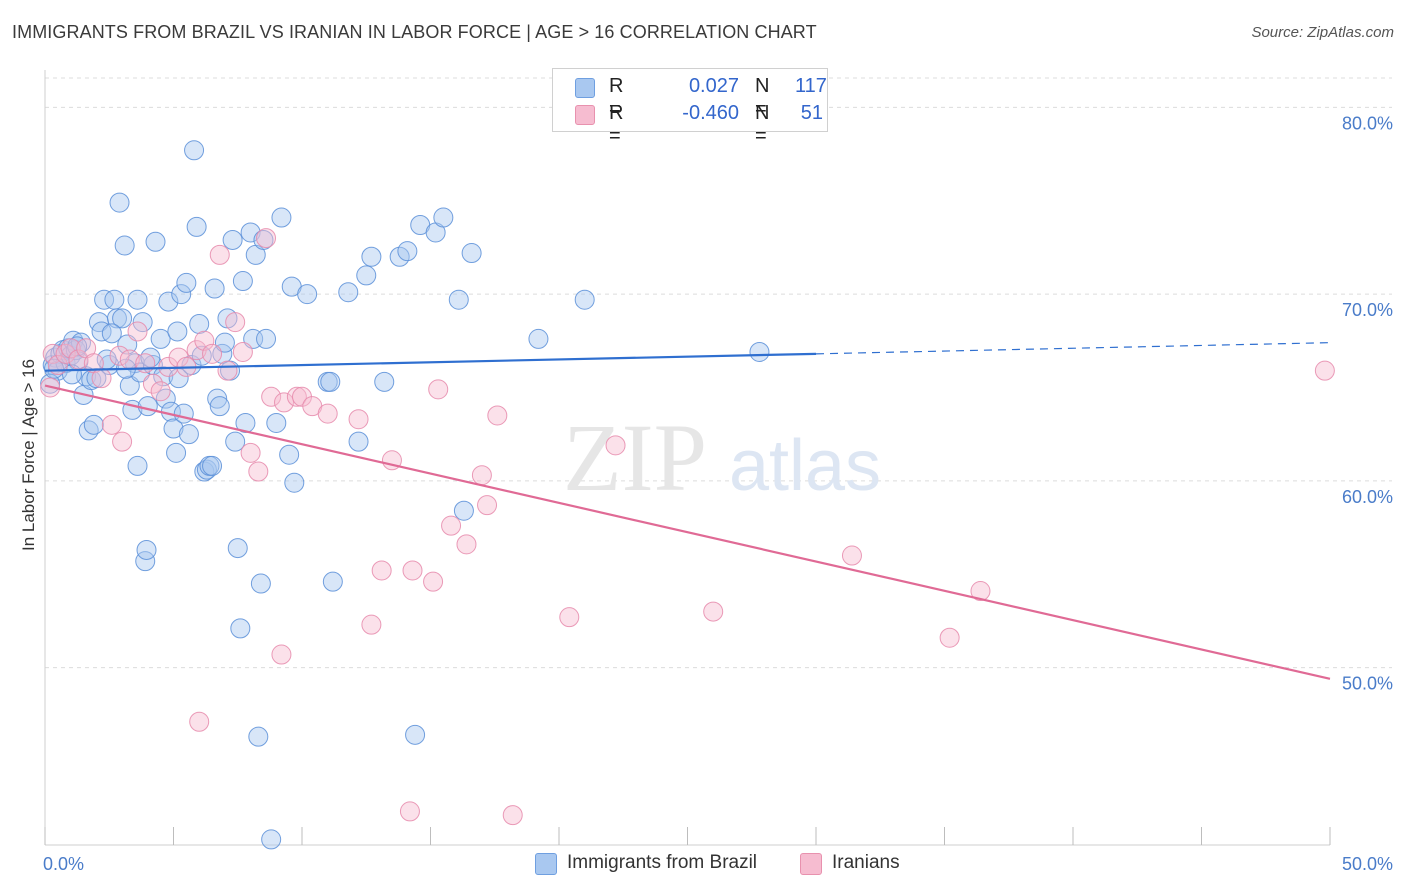 This screenshot has height=892, width=1406. I want to click on x-tick-label: 0.0%, so click(63, 864).